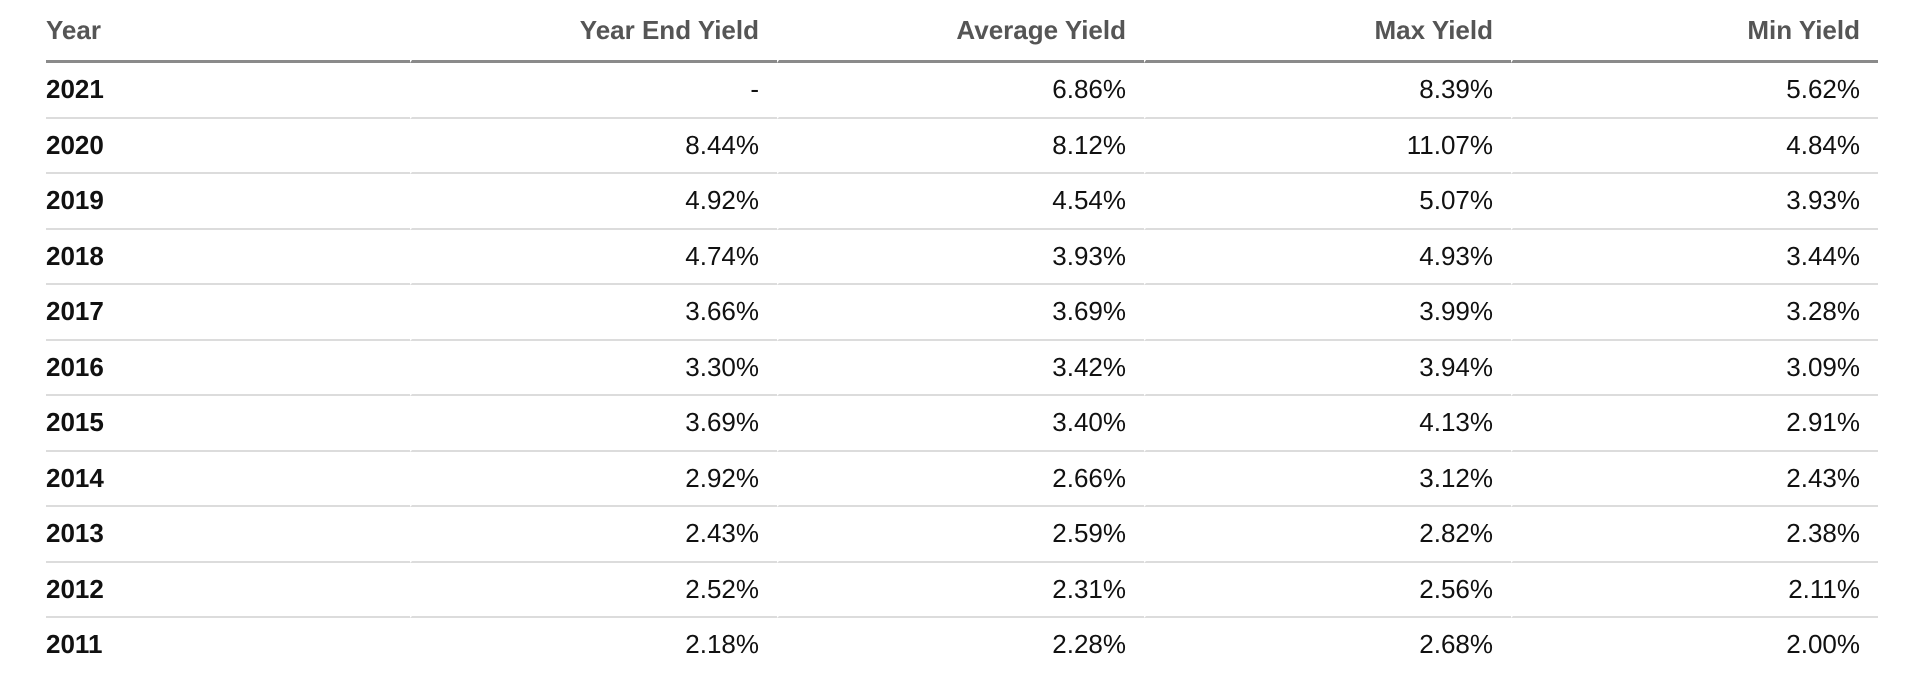 This screenshot has width=1920, height=679. I want to click on cell-average-yield: 8.12%, so click(960, 146).